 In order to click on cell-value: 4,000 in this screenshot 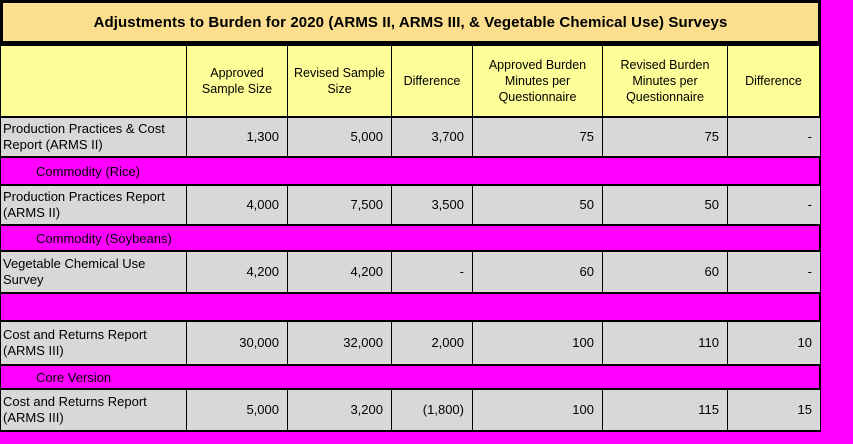, I will do `click(237, 205)`.